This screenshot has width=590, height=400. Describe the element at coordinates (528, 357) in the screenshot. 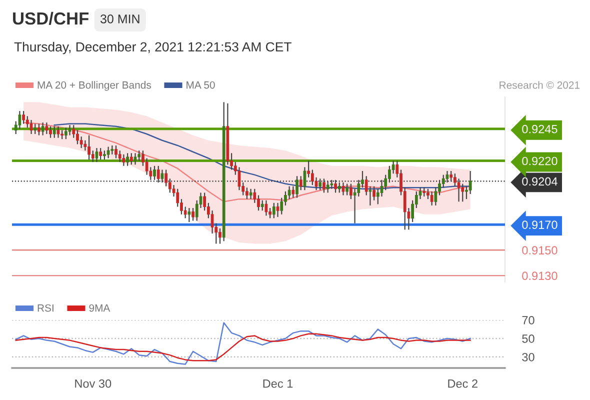

I see `y-tick-label: 30` at that location.